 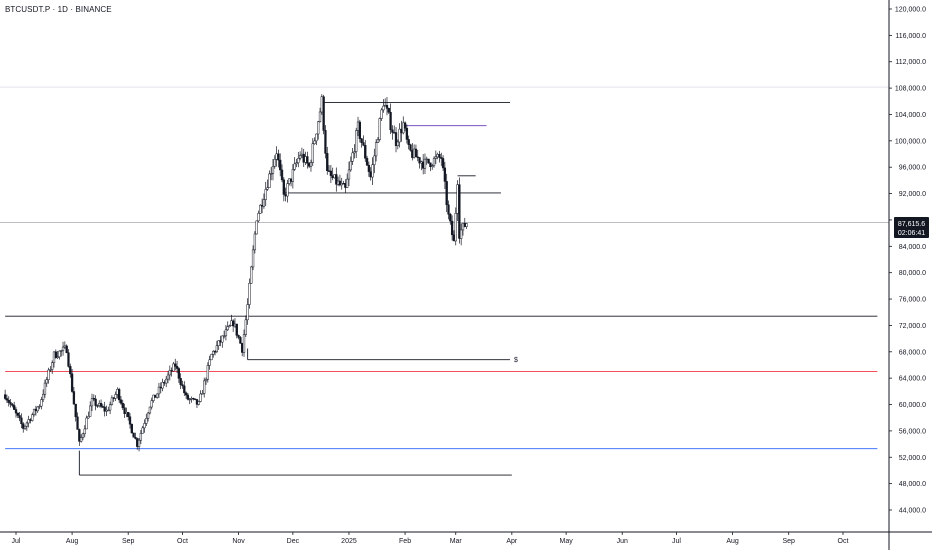 I want to click on price-tick-label: 52,000.0, so click(x=912, y=458).